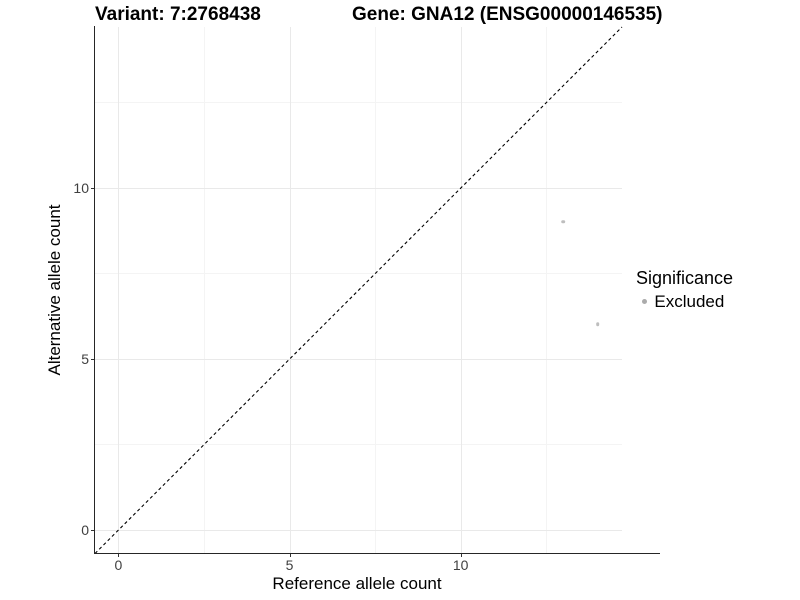 The width and height of the screenshot is (800, 600). I want to click on y-axis-line, so click(94, 290).